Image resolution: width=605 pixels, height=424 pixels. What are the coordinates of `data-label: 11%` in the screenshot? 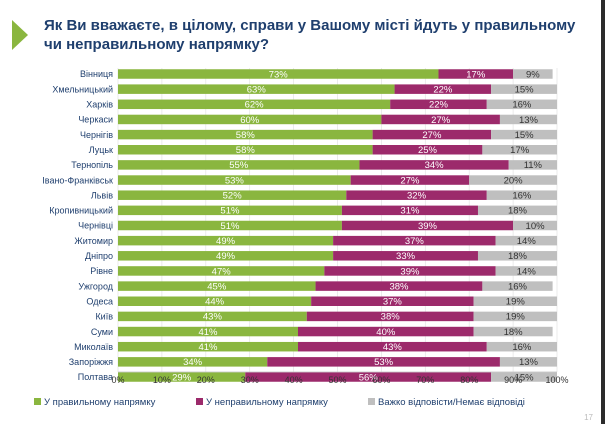 It's located at (533, 165).